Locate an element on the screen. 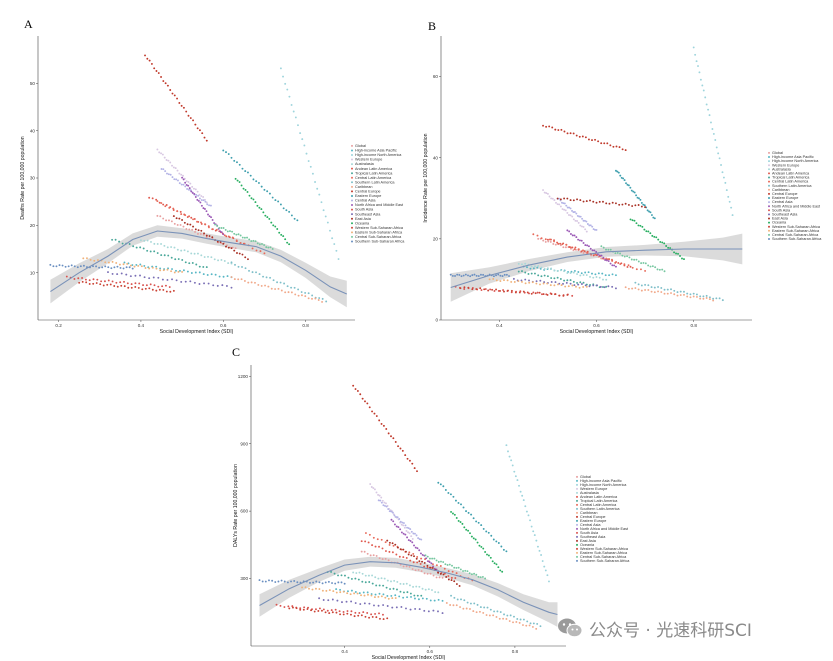 The width and height of the screenshot is (833, 661). series-central-asia is located at coordinates (186, 187).